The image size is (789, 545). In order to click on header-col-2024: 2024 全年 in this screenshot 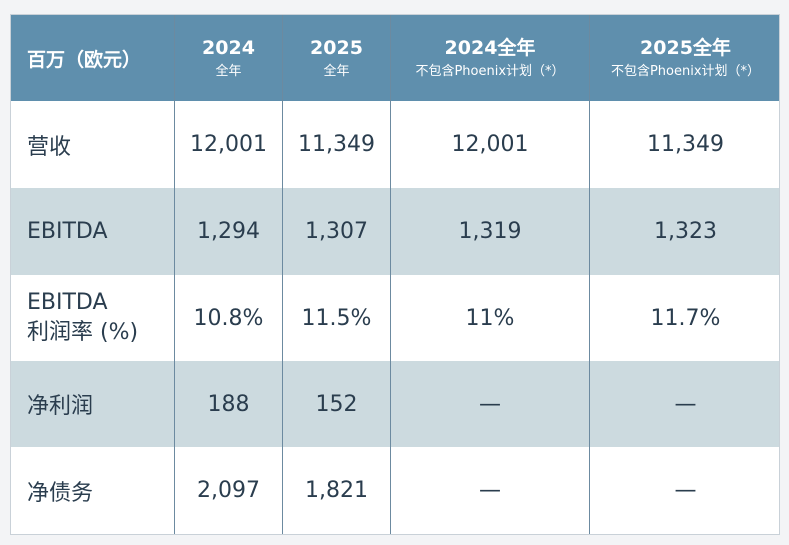, I will do `click(228, 58)`.